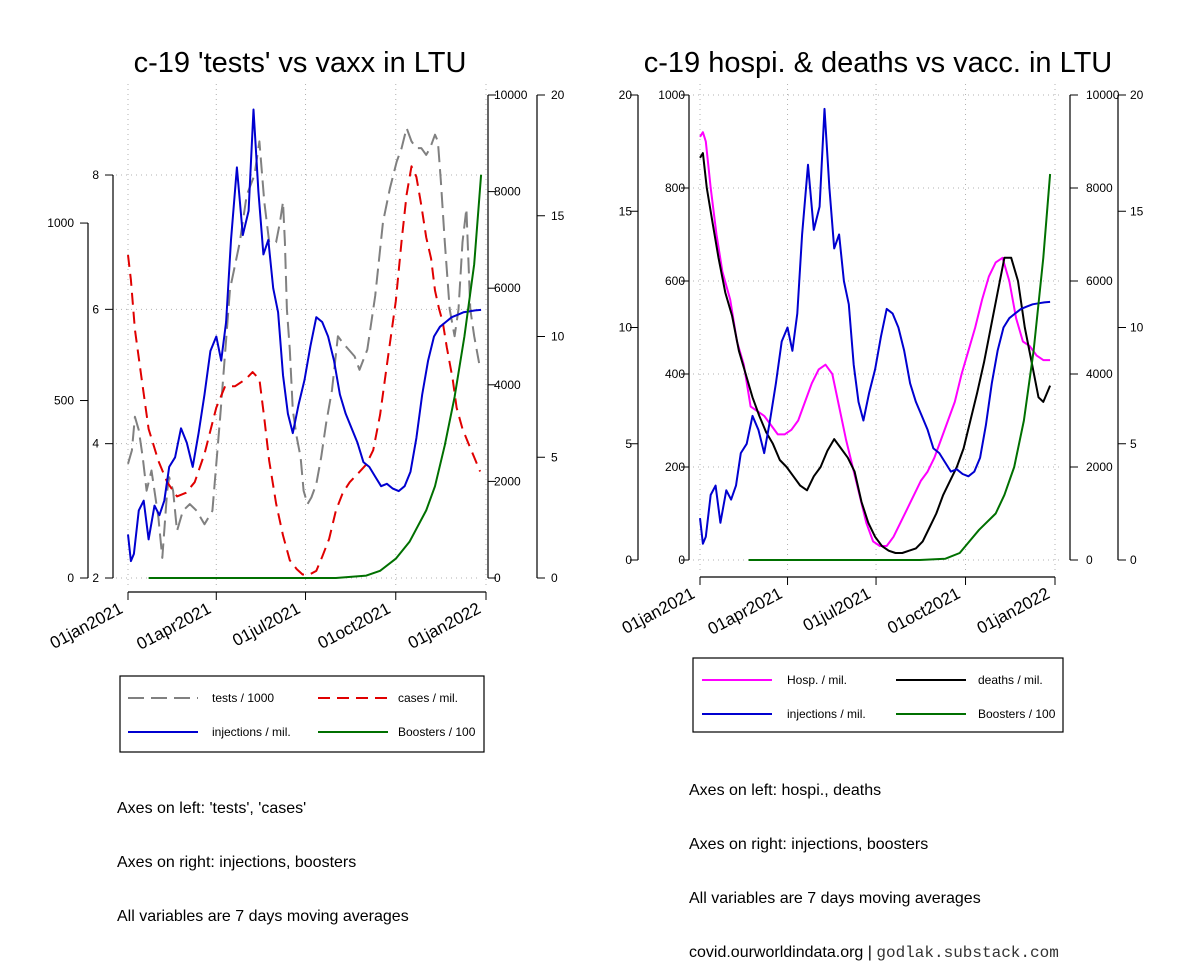 This screenshot has height=980, width=1188. What do you see at coordinates (95, 578) in the screenshot?
I see `y-tick-label: 2` at bounding box center [95, 578].